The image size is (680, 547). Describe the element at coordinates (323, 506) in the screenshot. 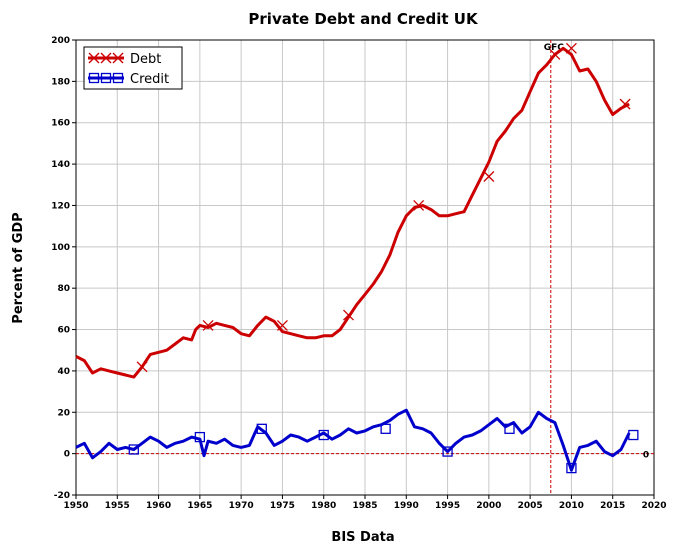

I see `x-tick-label: 1980` at that location.